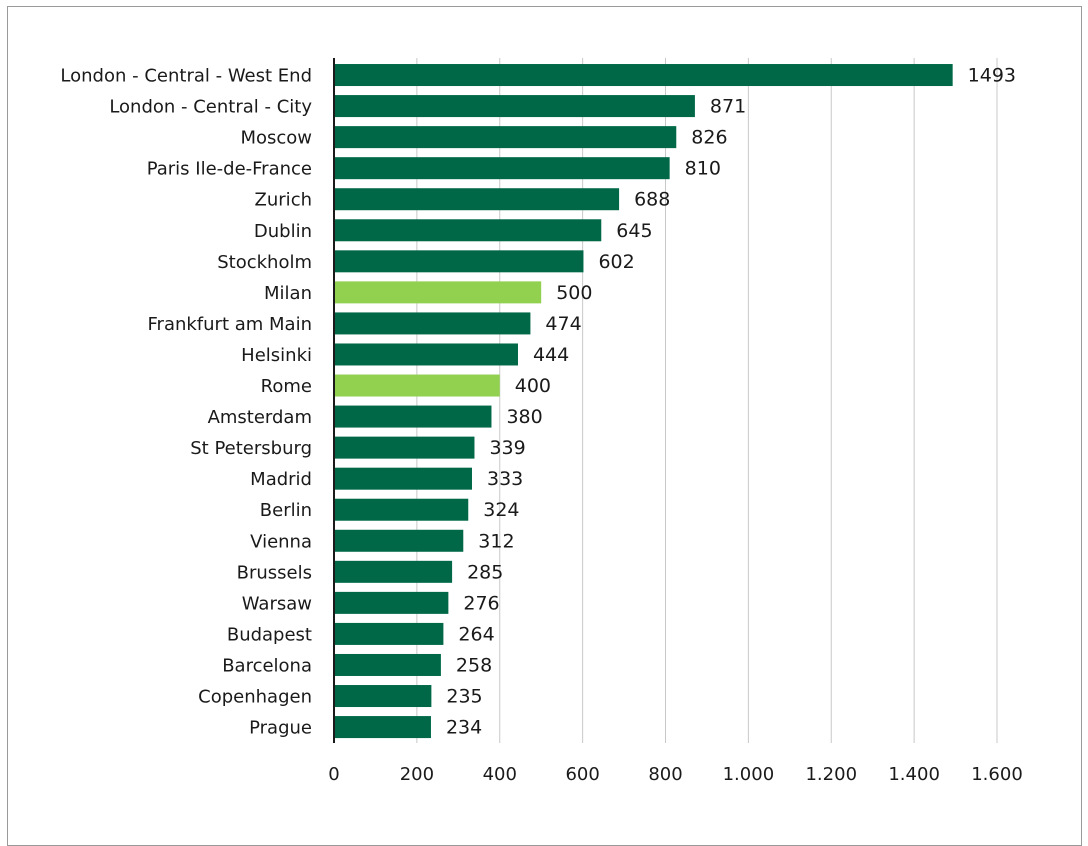  I want to click on x-tick-labels: 0 200 400 600 800 1.000 1.200 1.400 1.600, so click(675, 774).